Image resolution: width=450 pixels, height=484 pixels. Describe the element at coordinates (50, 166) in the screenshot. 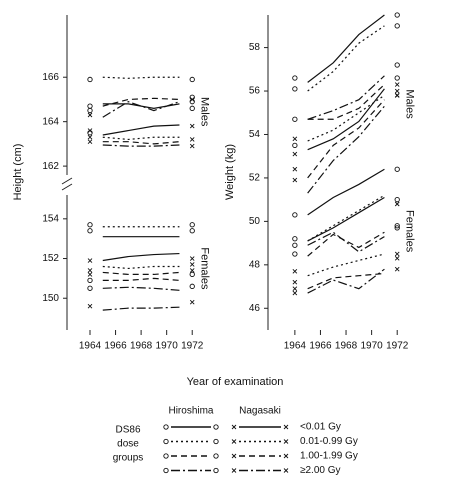

I see `y-tick-label: 162` at that location.